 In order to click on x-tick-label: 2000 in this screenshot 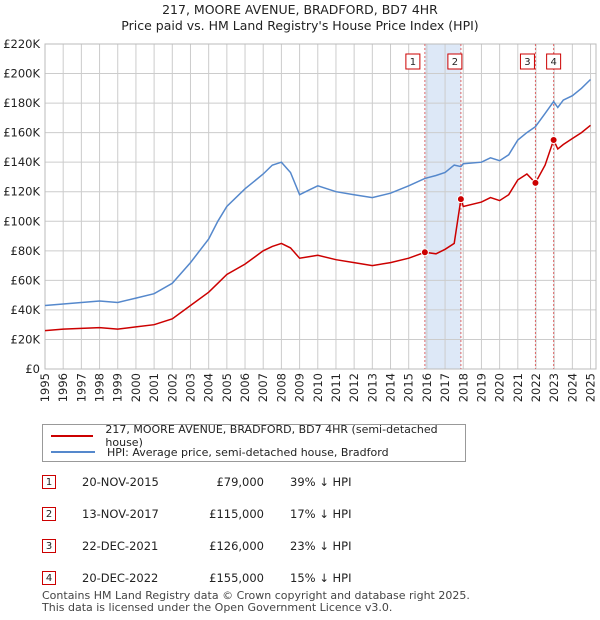, I will do `click(136, 387)`.